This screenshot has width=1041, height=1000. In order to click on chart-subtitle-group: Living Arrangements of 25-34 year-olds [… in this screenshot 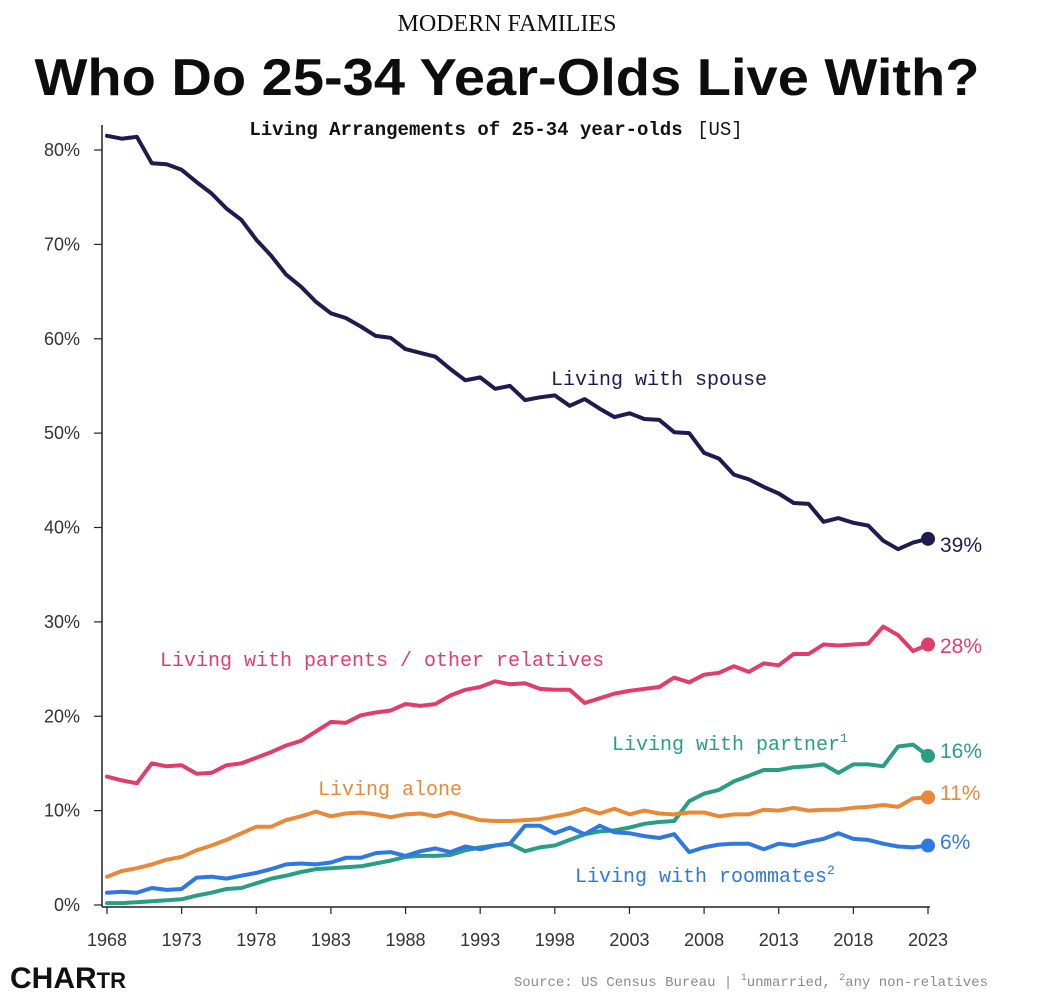, I will do `click(495, 130)`.